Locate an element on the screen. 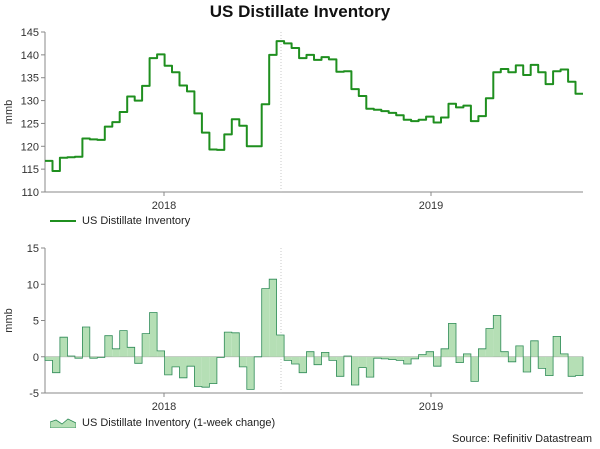 This screenshot has width=600, height=449. legend-bottom: US Distillate Inventory (1-week change) is located at coordinates (162, 423).